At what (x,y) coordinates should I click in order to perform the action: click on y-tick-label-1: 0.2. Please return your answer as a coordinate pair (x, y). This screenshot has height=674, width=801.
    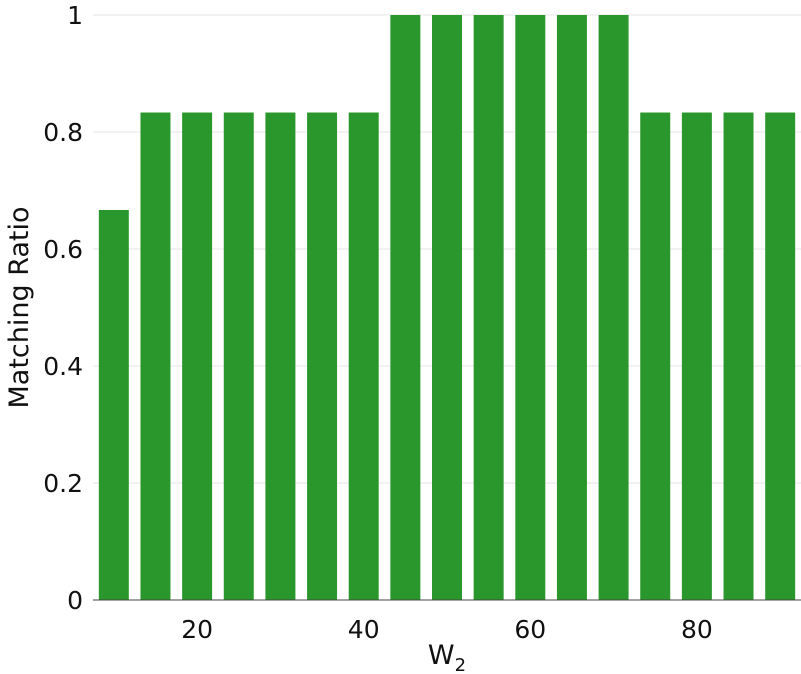
    Looking at the image, I should click on (63, 483).